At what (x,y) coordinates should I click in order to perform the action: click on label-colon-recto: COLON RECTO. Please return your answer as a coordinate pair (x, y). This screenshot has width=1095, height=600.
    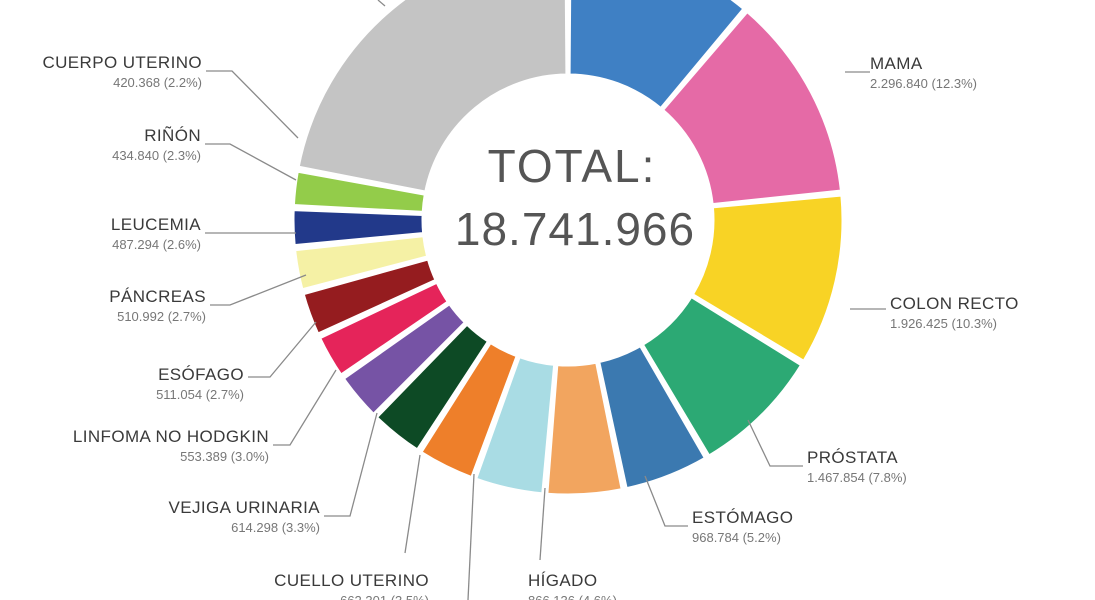
    Looking at the image, I should click on (954, 303).